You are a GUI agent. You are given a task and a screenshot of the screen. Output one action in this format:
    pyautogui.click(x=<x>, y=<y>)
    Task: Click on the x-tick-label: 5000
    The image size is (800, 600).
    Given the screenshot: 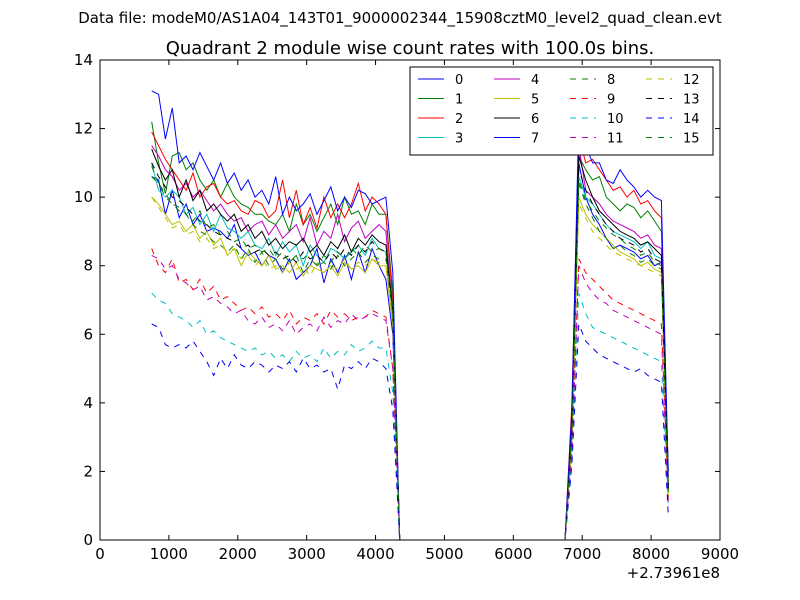 What is the action you would take?
    pyautogui.click(x=444, y=554)
    